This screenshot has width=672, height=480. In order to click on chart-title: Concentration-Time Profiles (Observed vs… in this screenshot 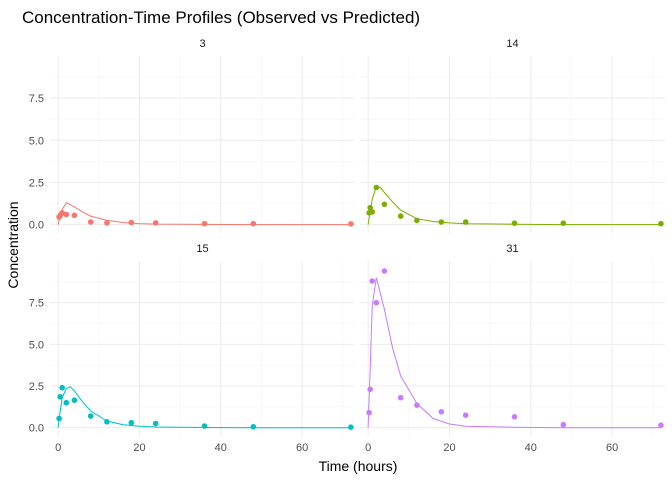, I will do `click(221, 17)`.